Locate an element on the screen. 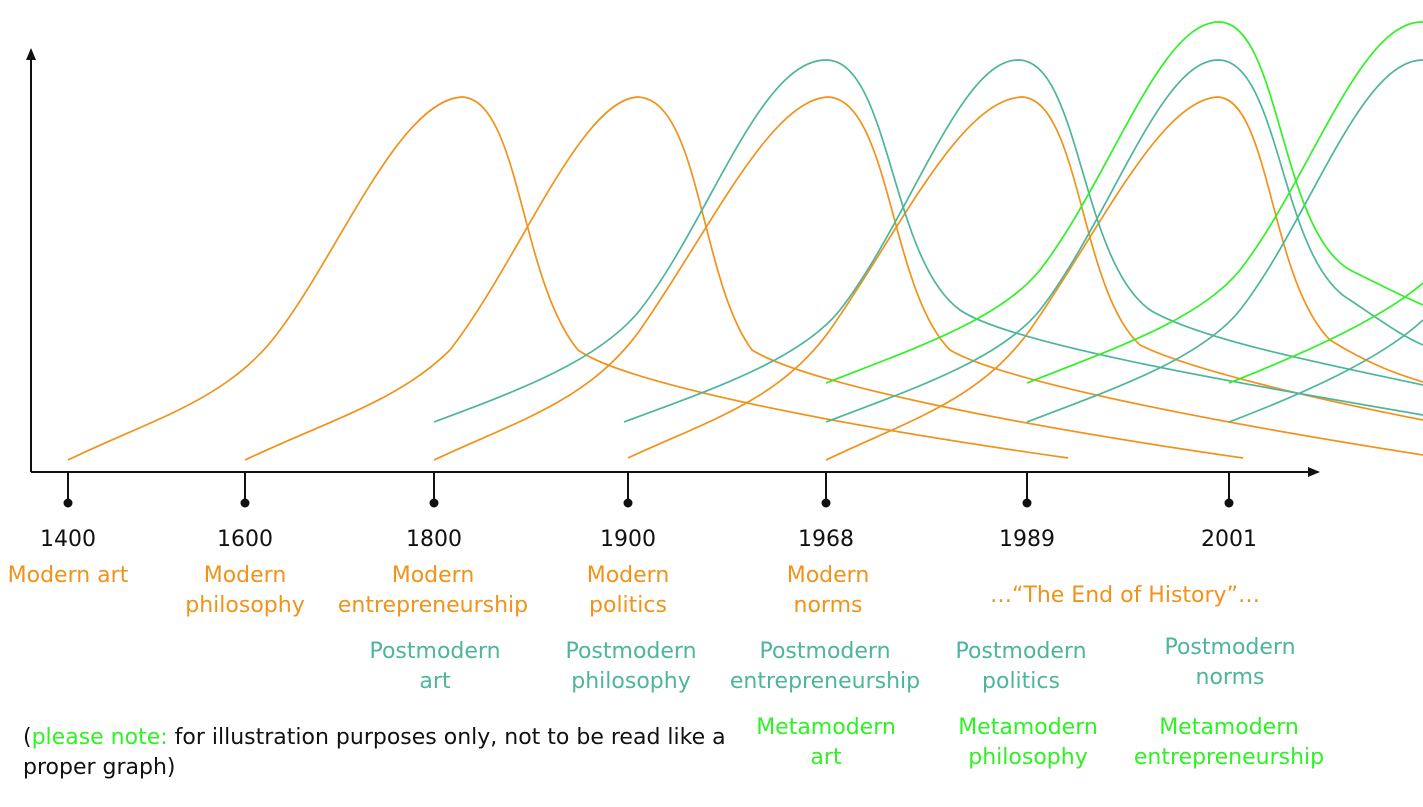 The height and width of the screenshot is (807, 1423). year-label: 1600 is located at coordinates (245, 539).